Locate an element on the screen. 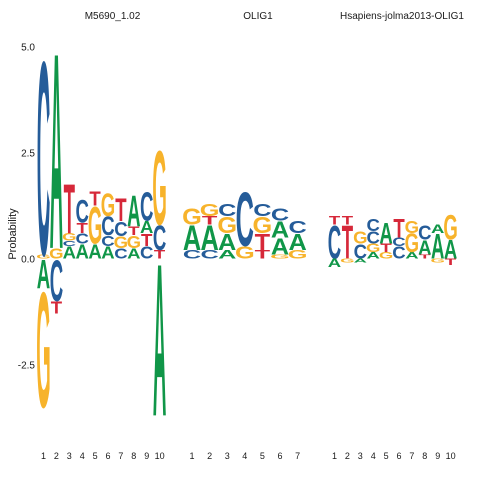 This screenshot has width=480, height=480. x-tick-label: 6 is located at coordinates (279, 456).